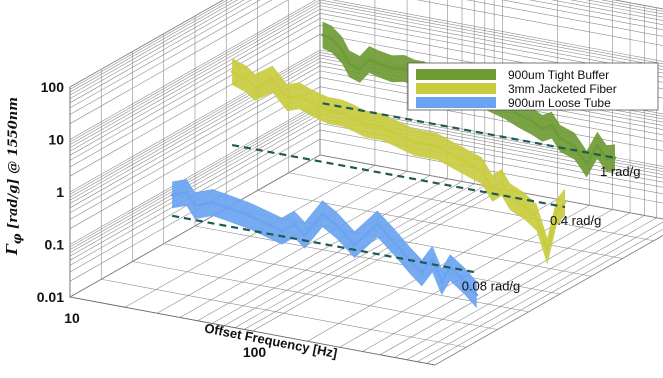 The image size is (663, 378). Describe the element at coordinates (575, 220) in the screenshot. I see `trend-label: 0.4 rad/g` at that location.